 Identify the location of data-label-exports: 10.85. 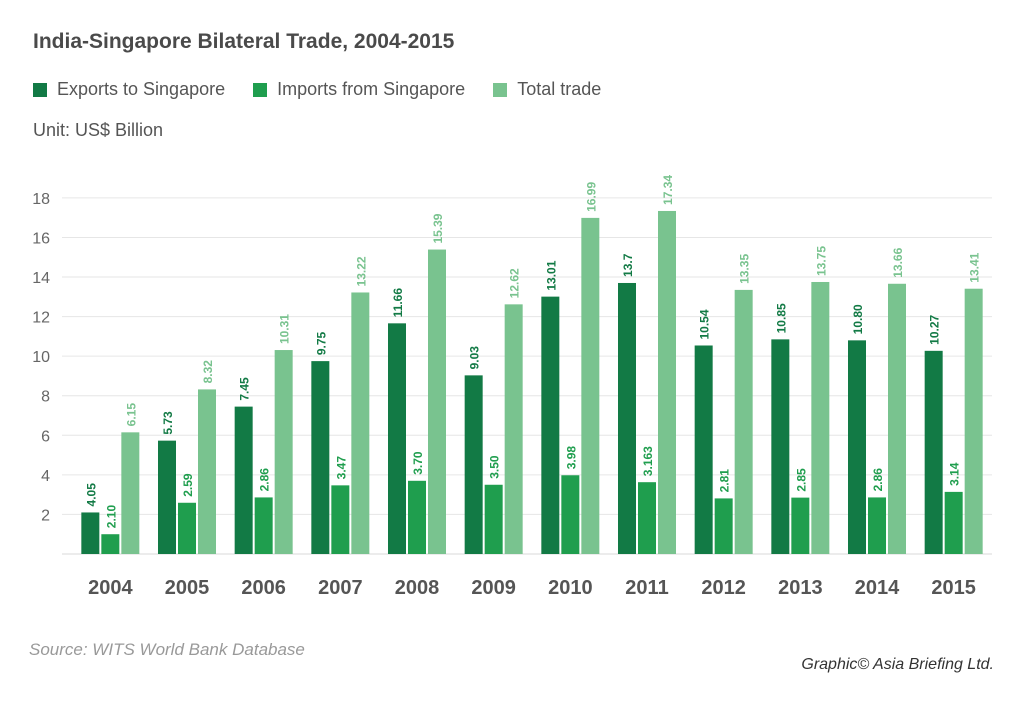
(781, 318).